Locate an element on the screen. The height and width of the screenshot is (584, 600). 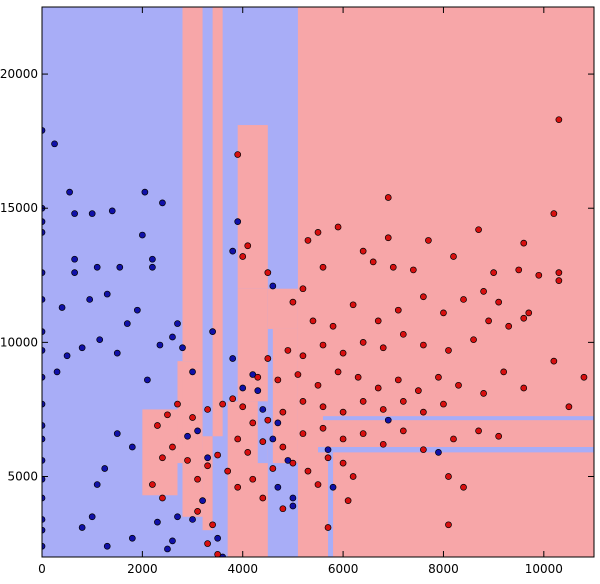
x-tick-label: 4000 is located at coordinates (242, 569).